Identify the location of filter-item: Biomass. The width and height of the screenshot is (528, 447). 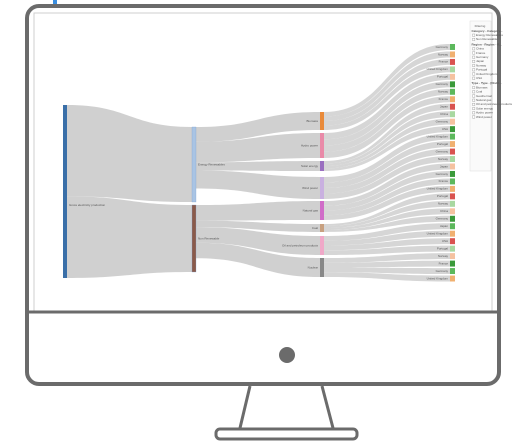
(482, 87).